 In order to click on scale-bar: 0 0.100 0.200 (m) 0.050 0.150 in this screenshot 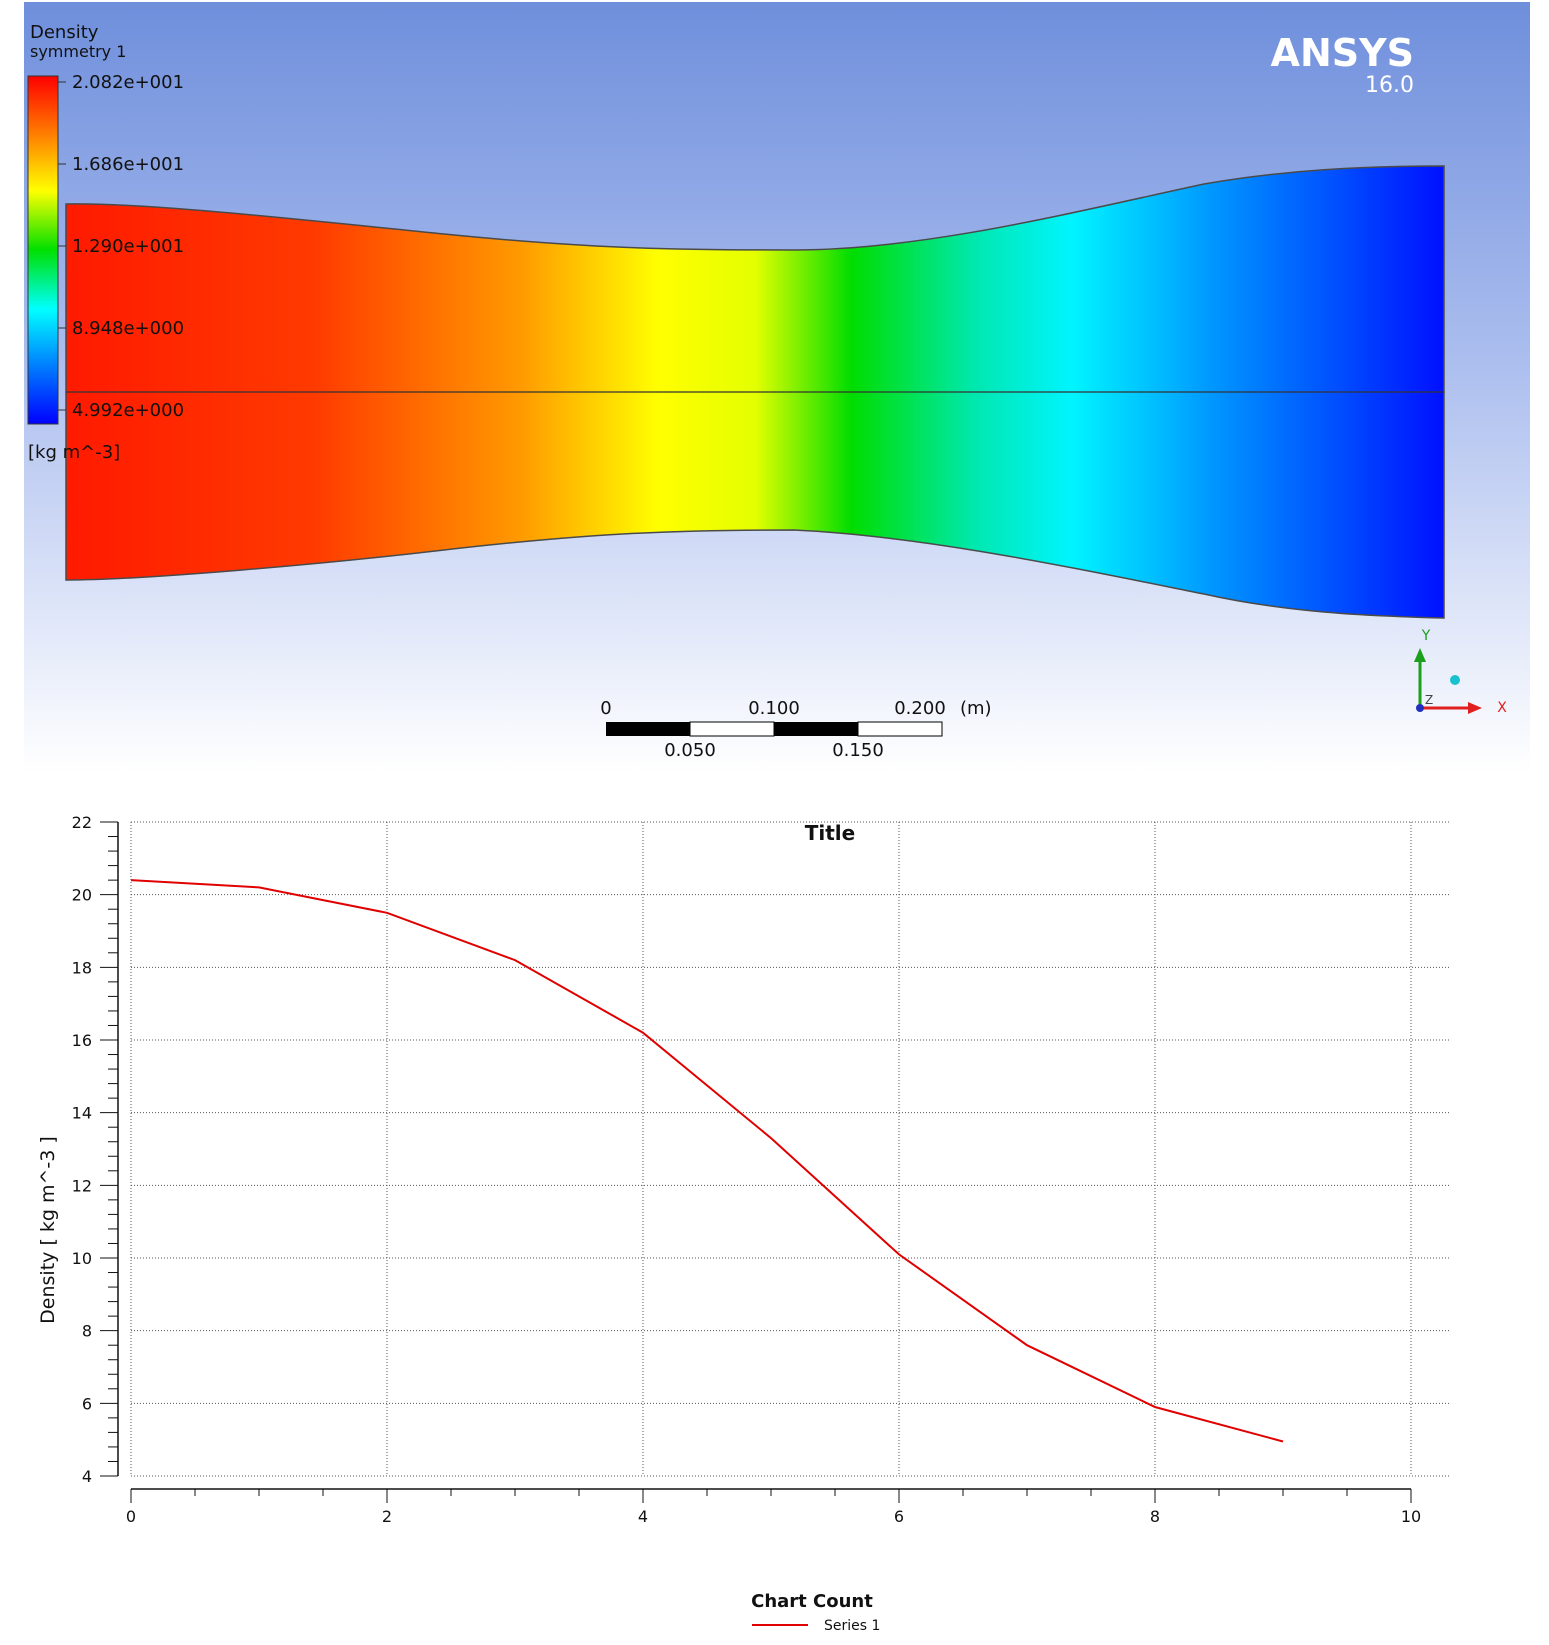, I will do `click(795, 729)`.